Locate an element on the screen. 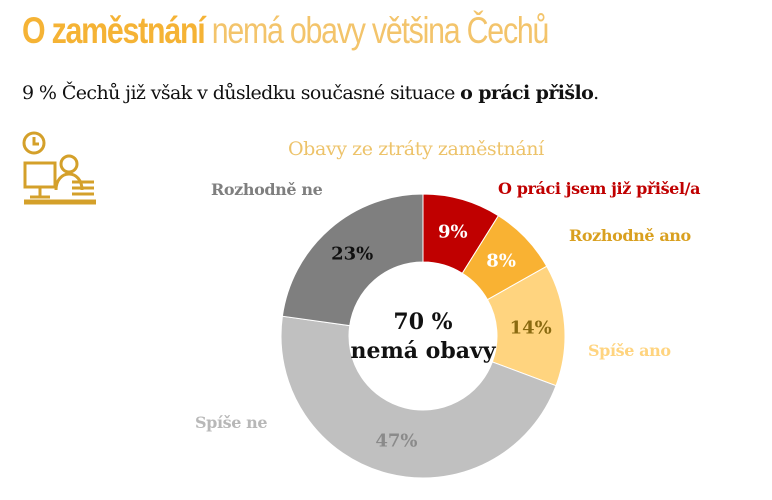  page-title: O zaměstnání nemá obavy většina Čechů is located at coordinates (285, 30).